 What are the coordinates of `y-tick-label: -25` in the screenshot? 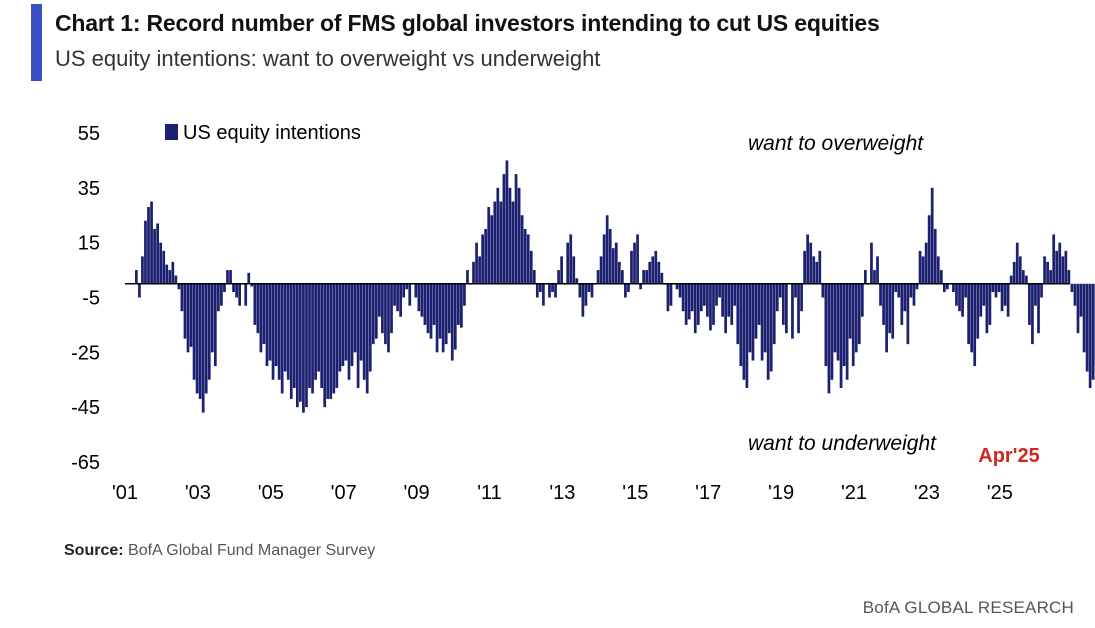 It's located at (85, 353).